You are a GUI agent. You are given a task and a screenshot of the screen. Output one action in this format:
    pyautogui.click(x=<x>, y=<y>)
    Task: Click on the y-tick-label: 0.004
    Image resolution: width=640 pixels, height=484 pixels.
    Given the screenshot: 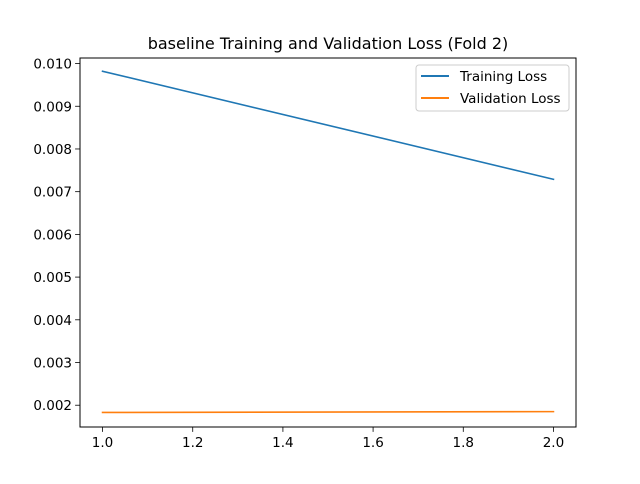 What is the action you would take?
    pyautogui.click(x=52, y=321)
    